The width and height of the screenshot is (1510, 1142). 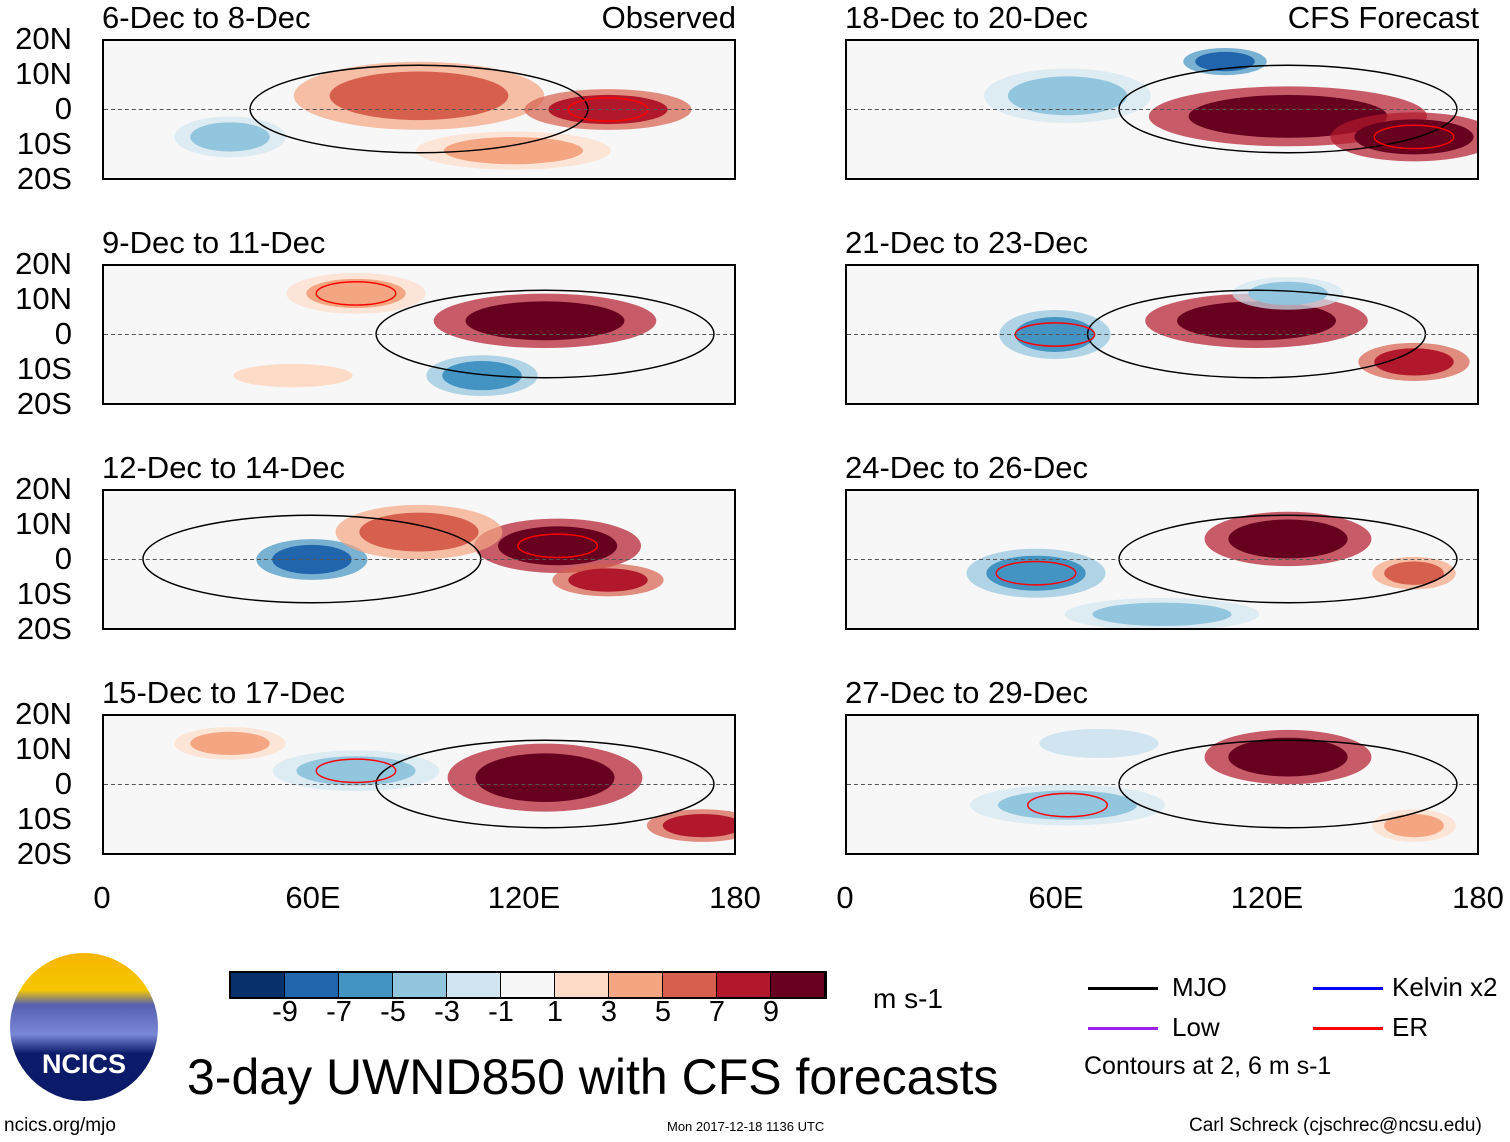 What do you see at coordinates (609, 1012) in the screenshot?
I see `colorbar-tick-label: 3` at bounding box center [609, 1012].